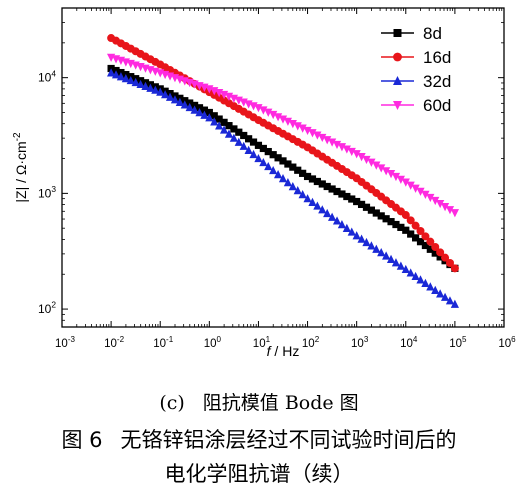 The height and width of the screenshot is (494, 518). What do you see at coordinates (437, 81) in the screenshot?
I see `legend-label: 32d` at bounding box center [437, 81].